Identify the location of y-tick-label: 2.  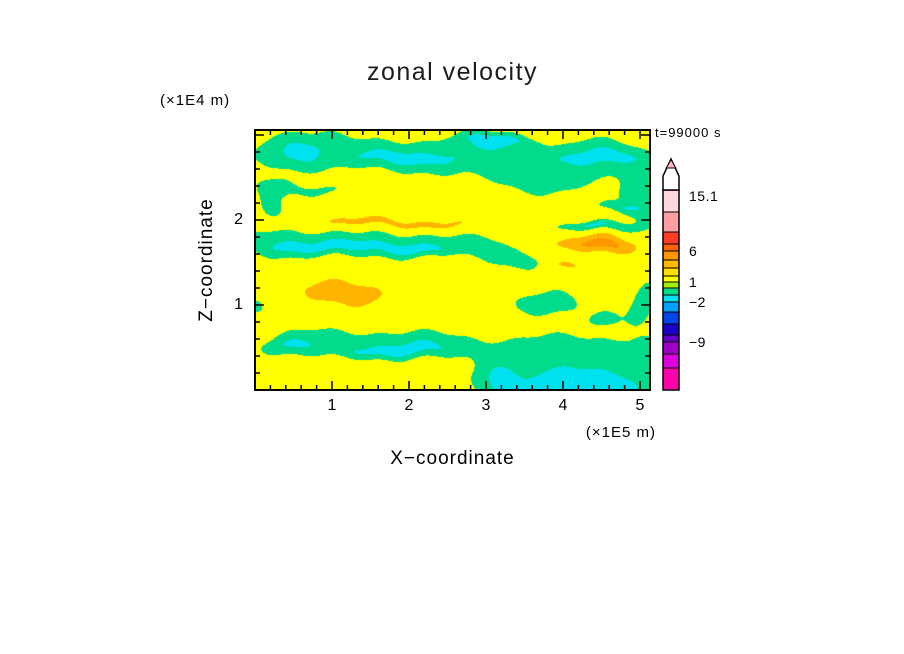
(238, 219).